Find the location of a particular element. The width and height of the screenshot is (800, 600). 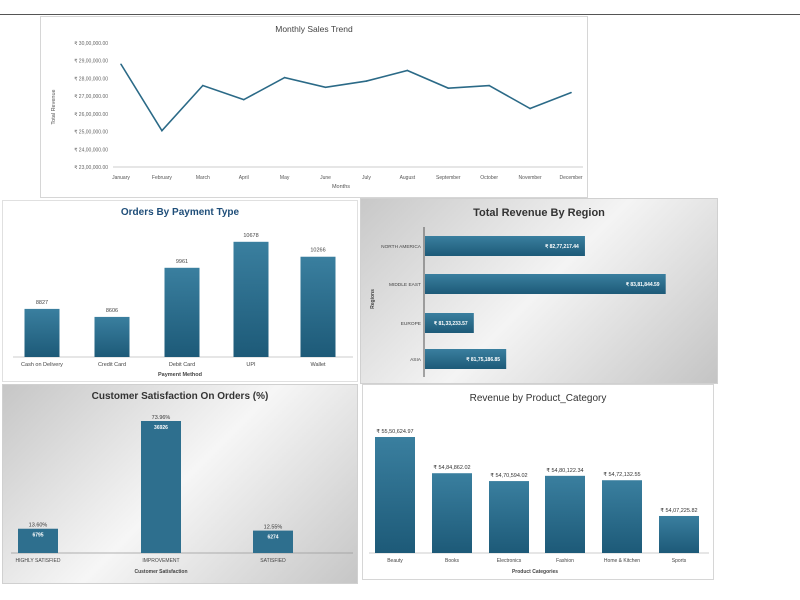

percent-label: 13.60% is located at coordinates (38, 526).